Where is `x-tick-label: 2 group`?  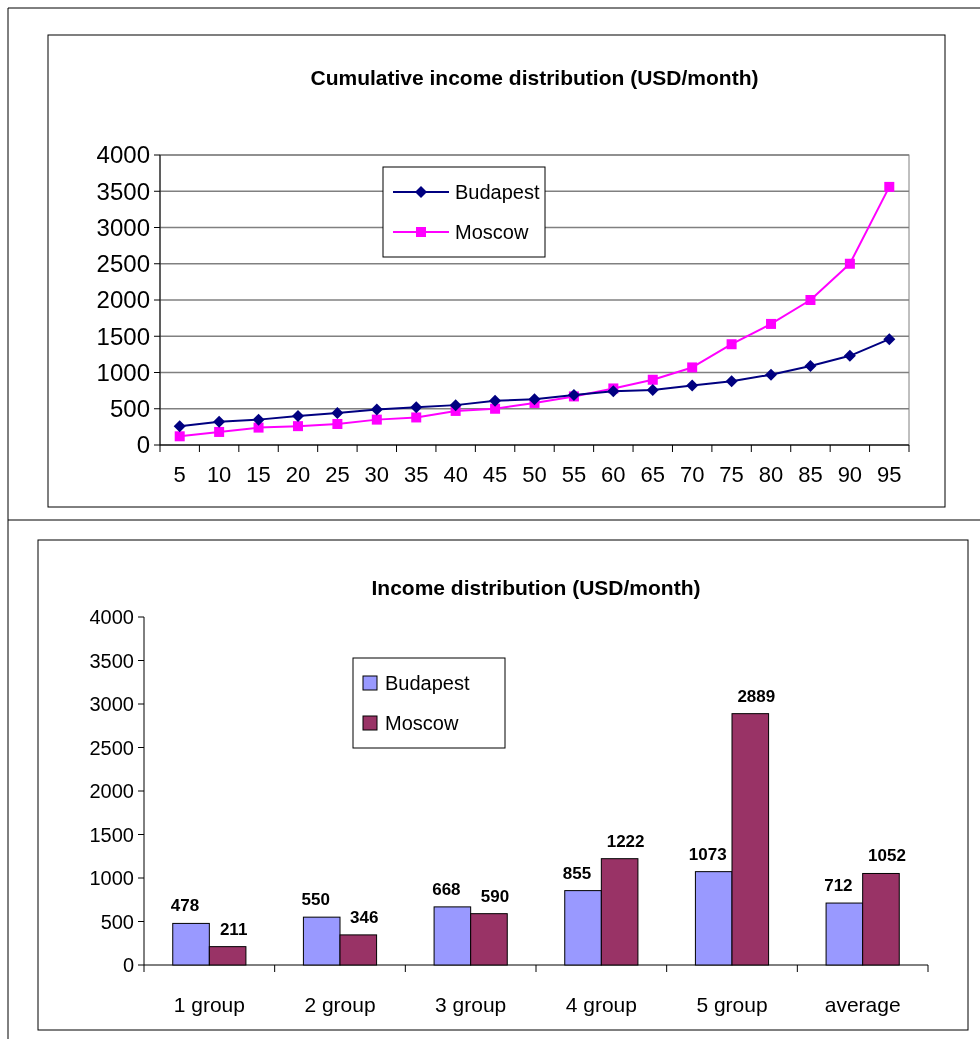 x-tick-label: 2 group is located at coordinates (340, 1004).